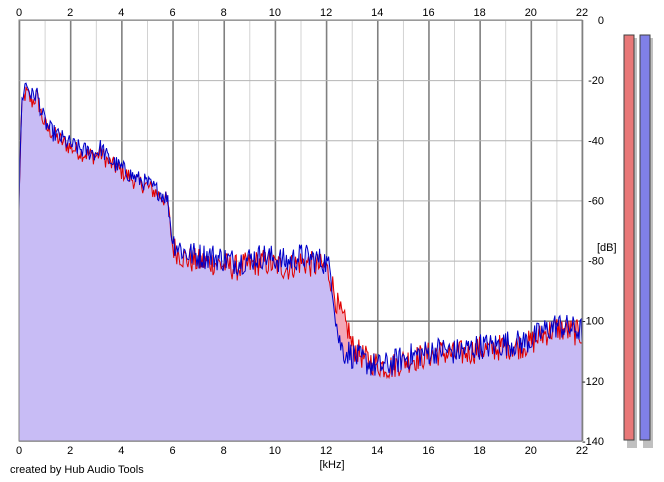 This screenshot has height=482, width=664. What do you see at coordinates (480, 451) in the screenshot?
I see `x-tick-label-bottom: 18` at bounding box center [480, 451].